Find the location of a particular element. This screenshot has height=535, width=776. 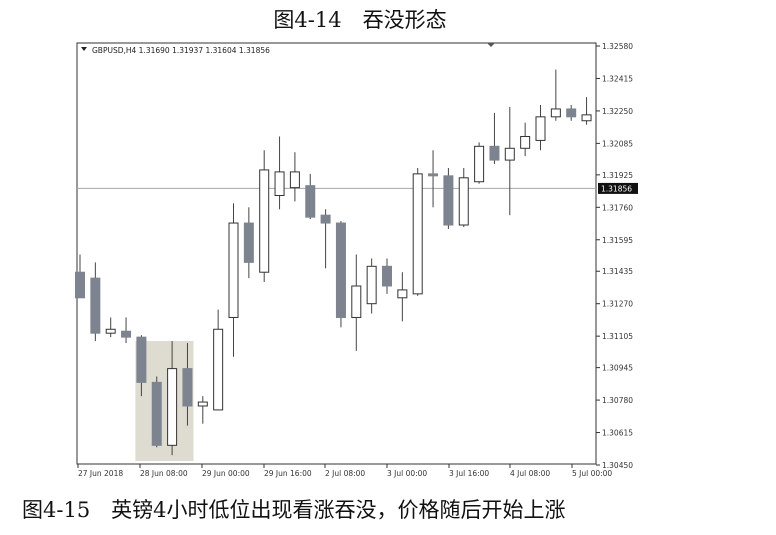

y-tick-label: 1.30615 is located at coordinates (617, 433).